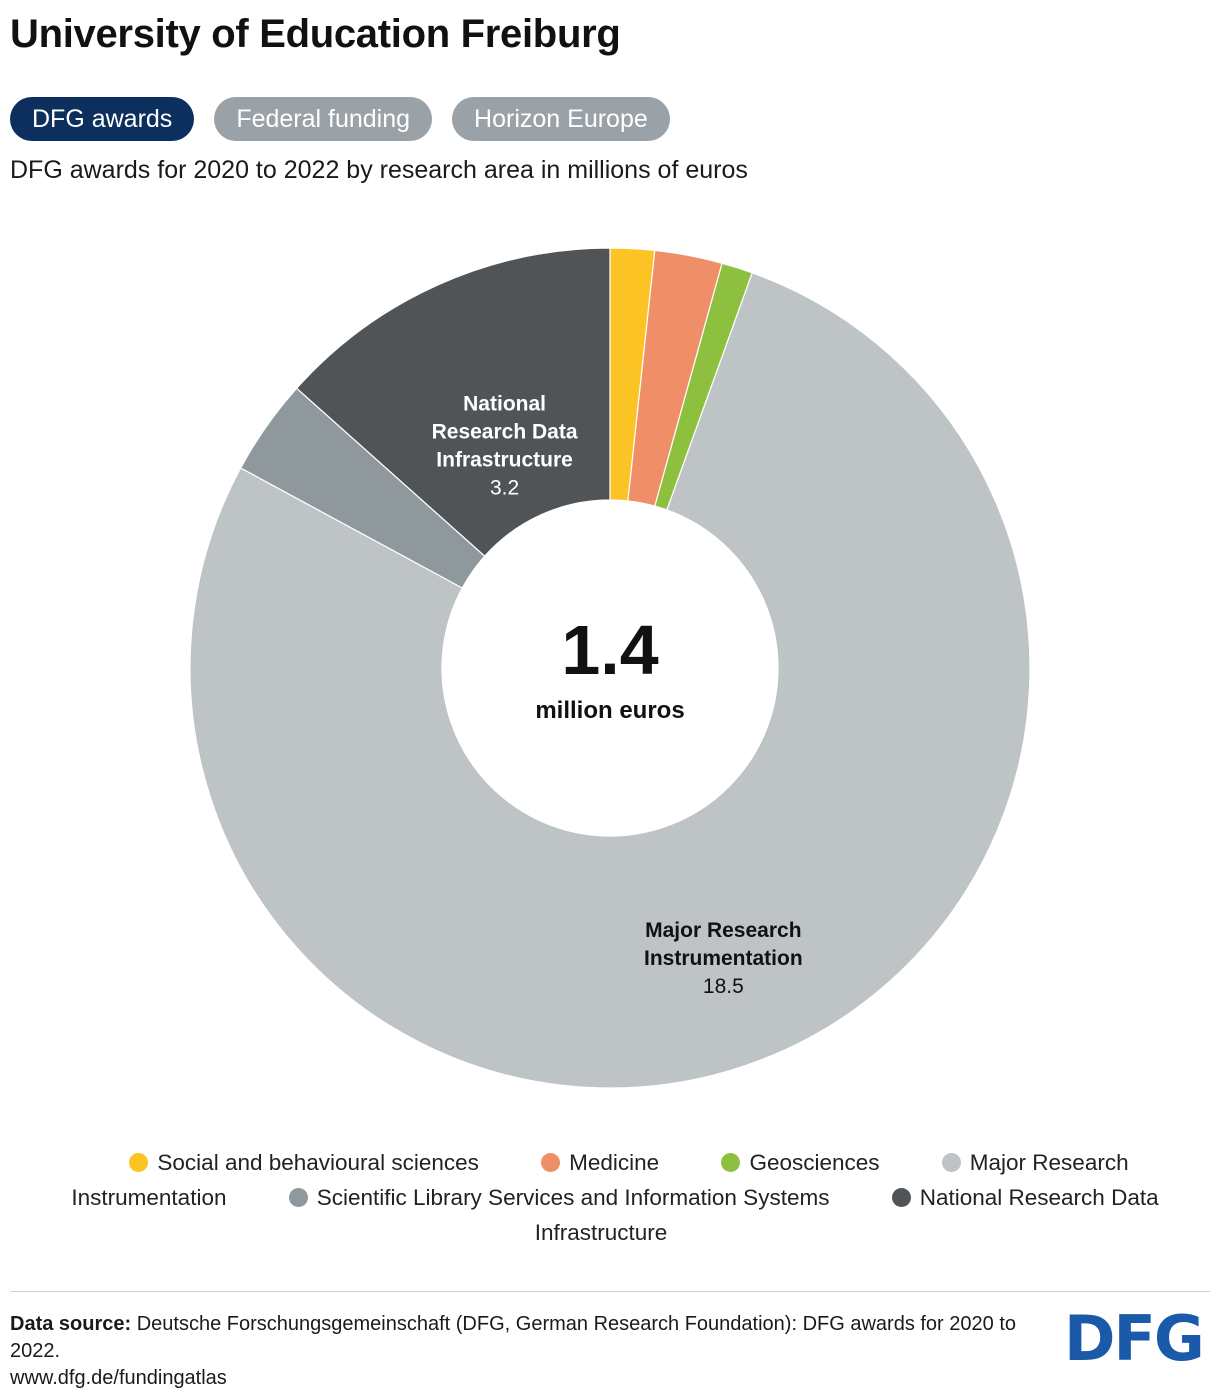  I want to click on center-total-value: 1.4, so click(609, 650).